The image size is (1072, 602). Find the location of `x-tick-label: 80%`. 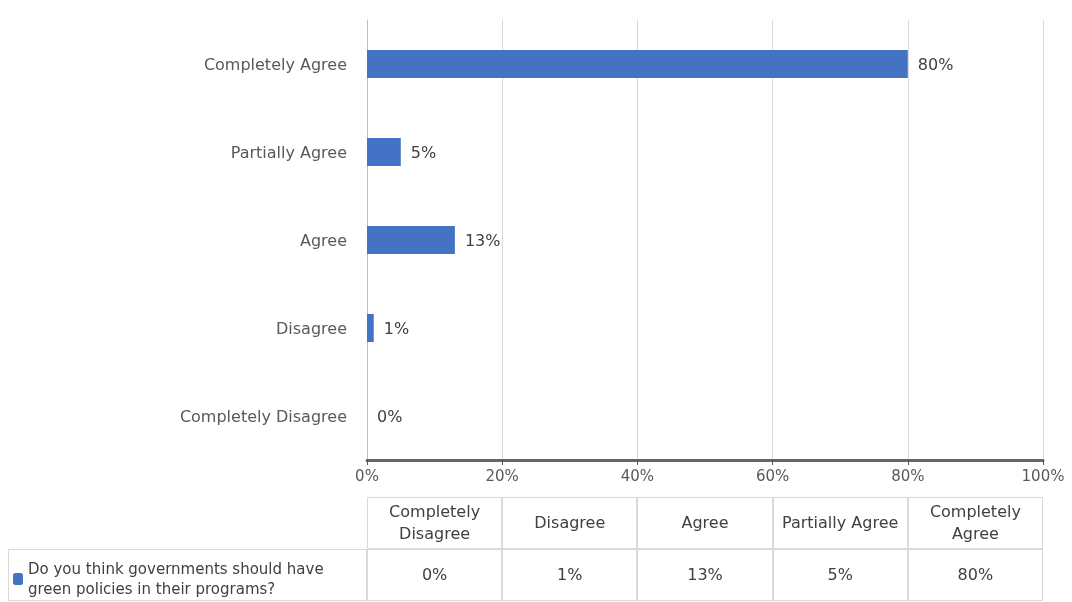

x-tick-label: 80% is located at coordinates (908, 475).